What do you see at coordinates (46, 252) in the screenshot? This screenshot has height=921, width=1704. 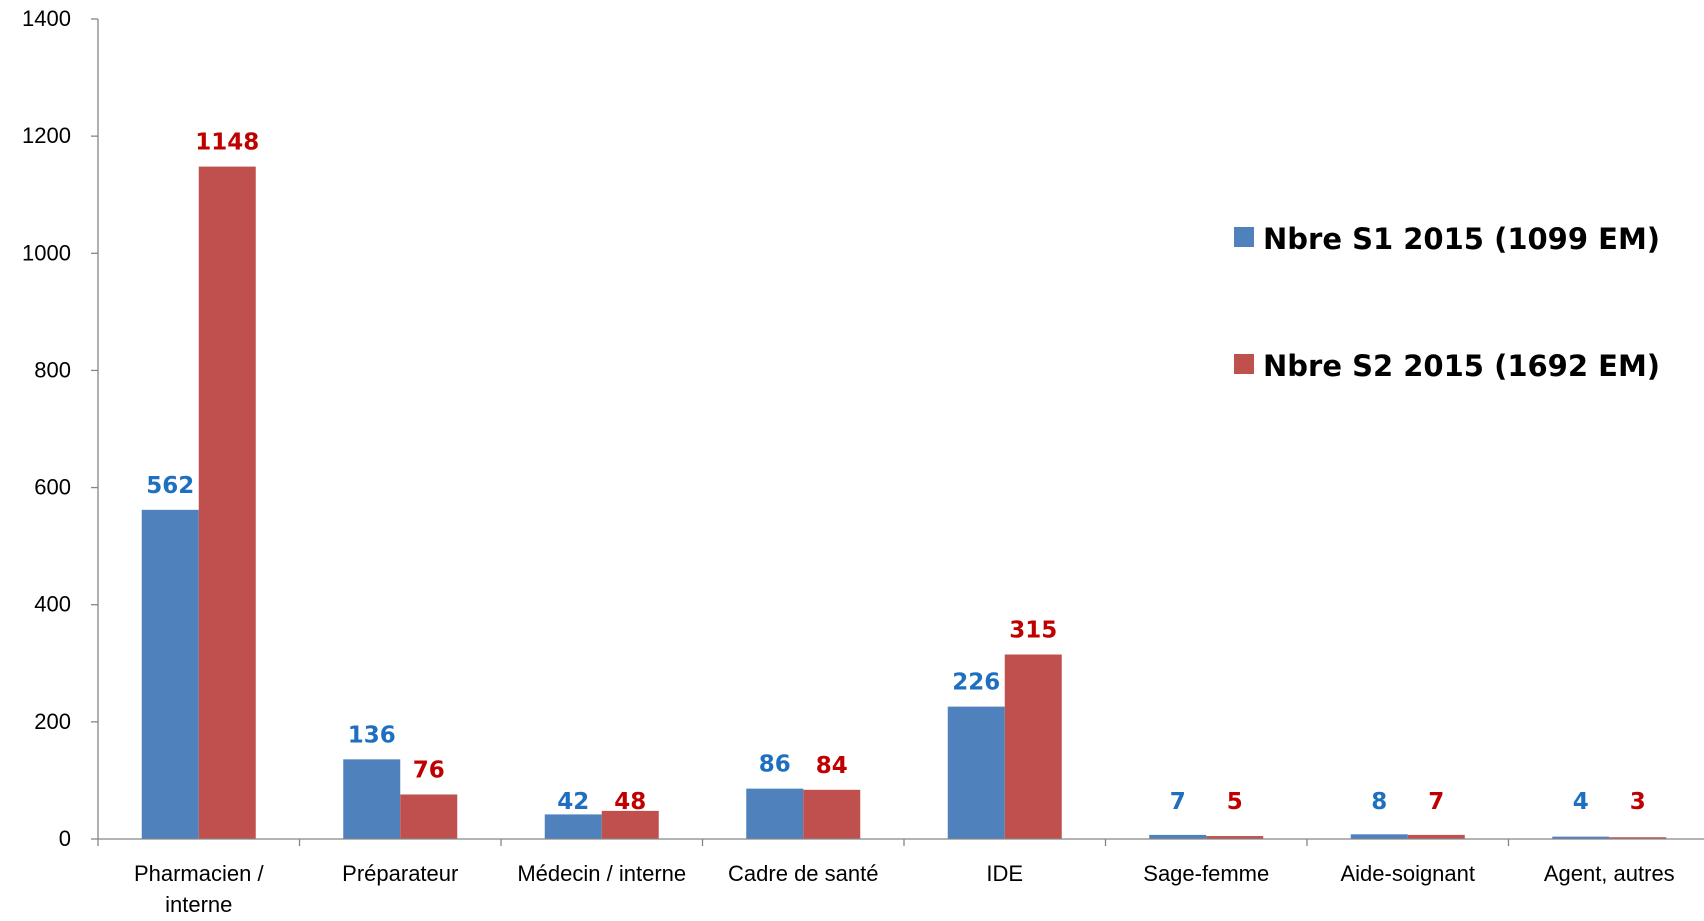 I see `y-tick-label: 1000` at bounding box center [46, 252].